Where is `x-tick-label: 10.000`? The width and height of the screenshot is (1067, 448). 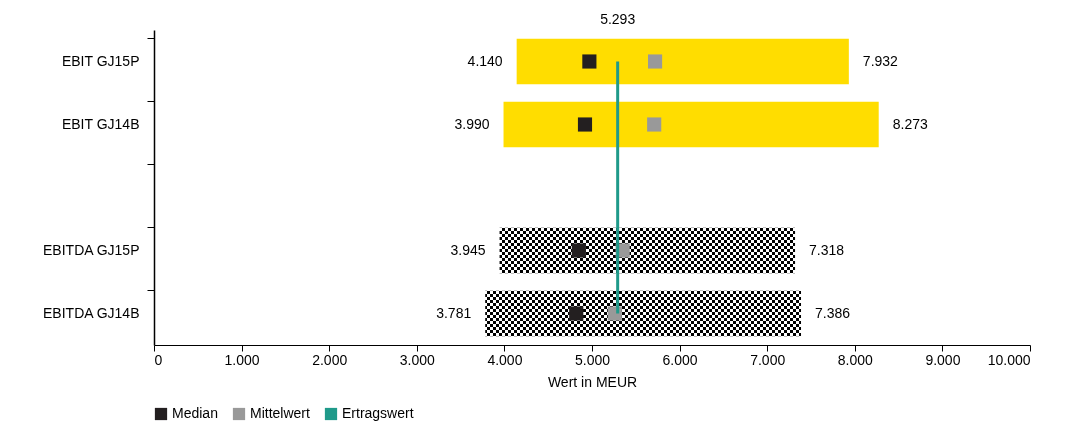
x-tick-label: 10.000 is located at coordinates (1009, 359).